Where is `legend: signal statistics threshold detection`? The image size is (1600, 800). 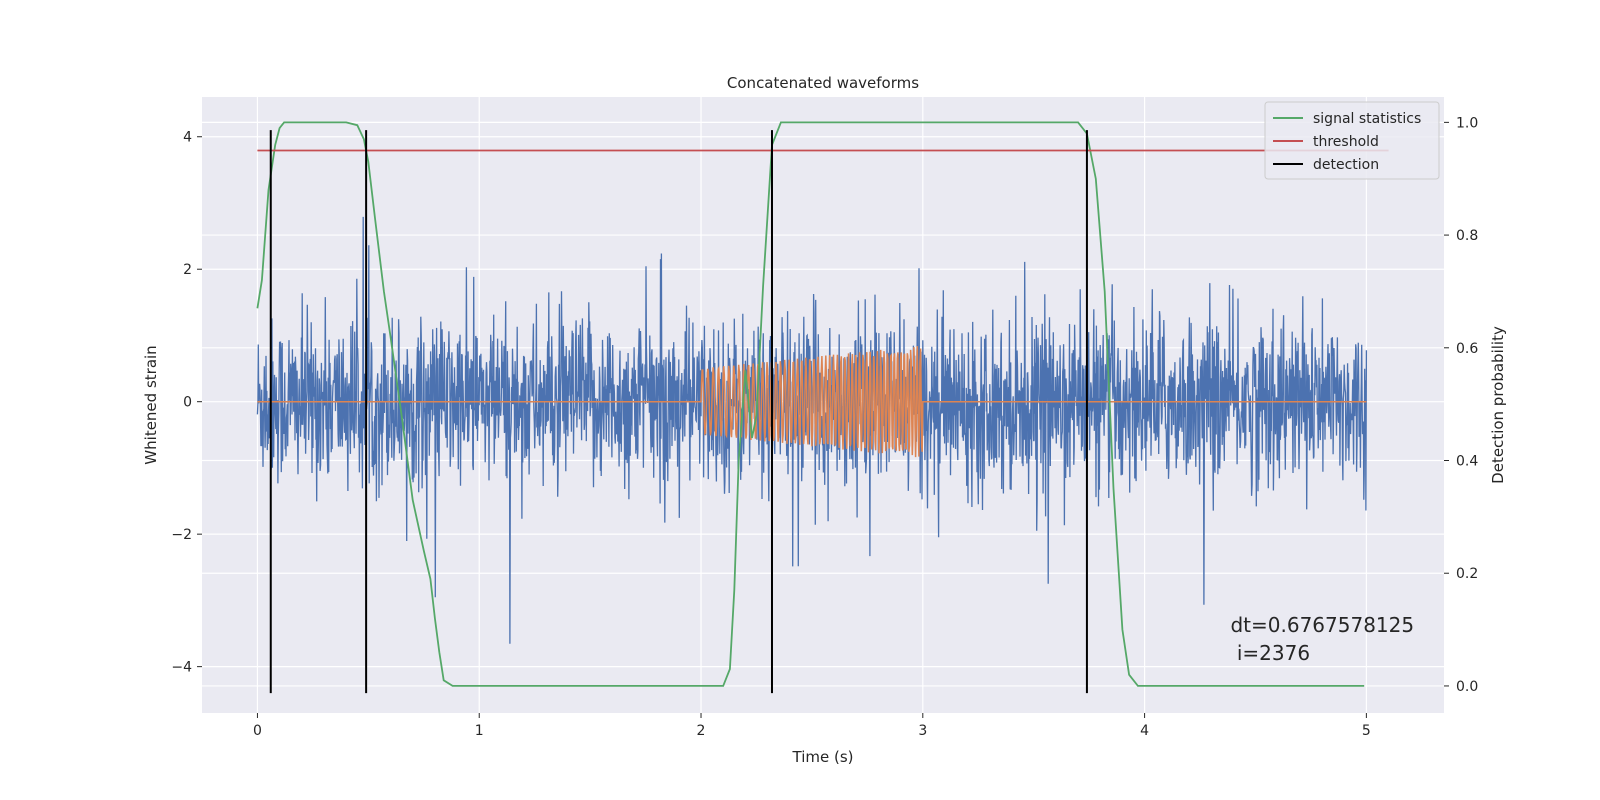 legend: signal statistics threshold detection is located at coordinates (1352, 140).